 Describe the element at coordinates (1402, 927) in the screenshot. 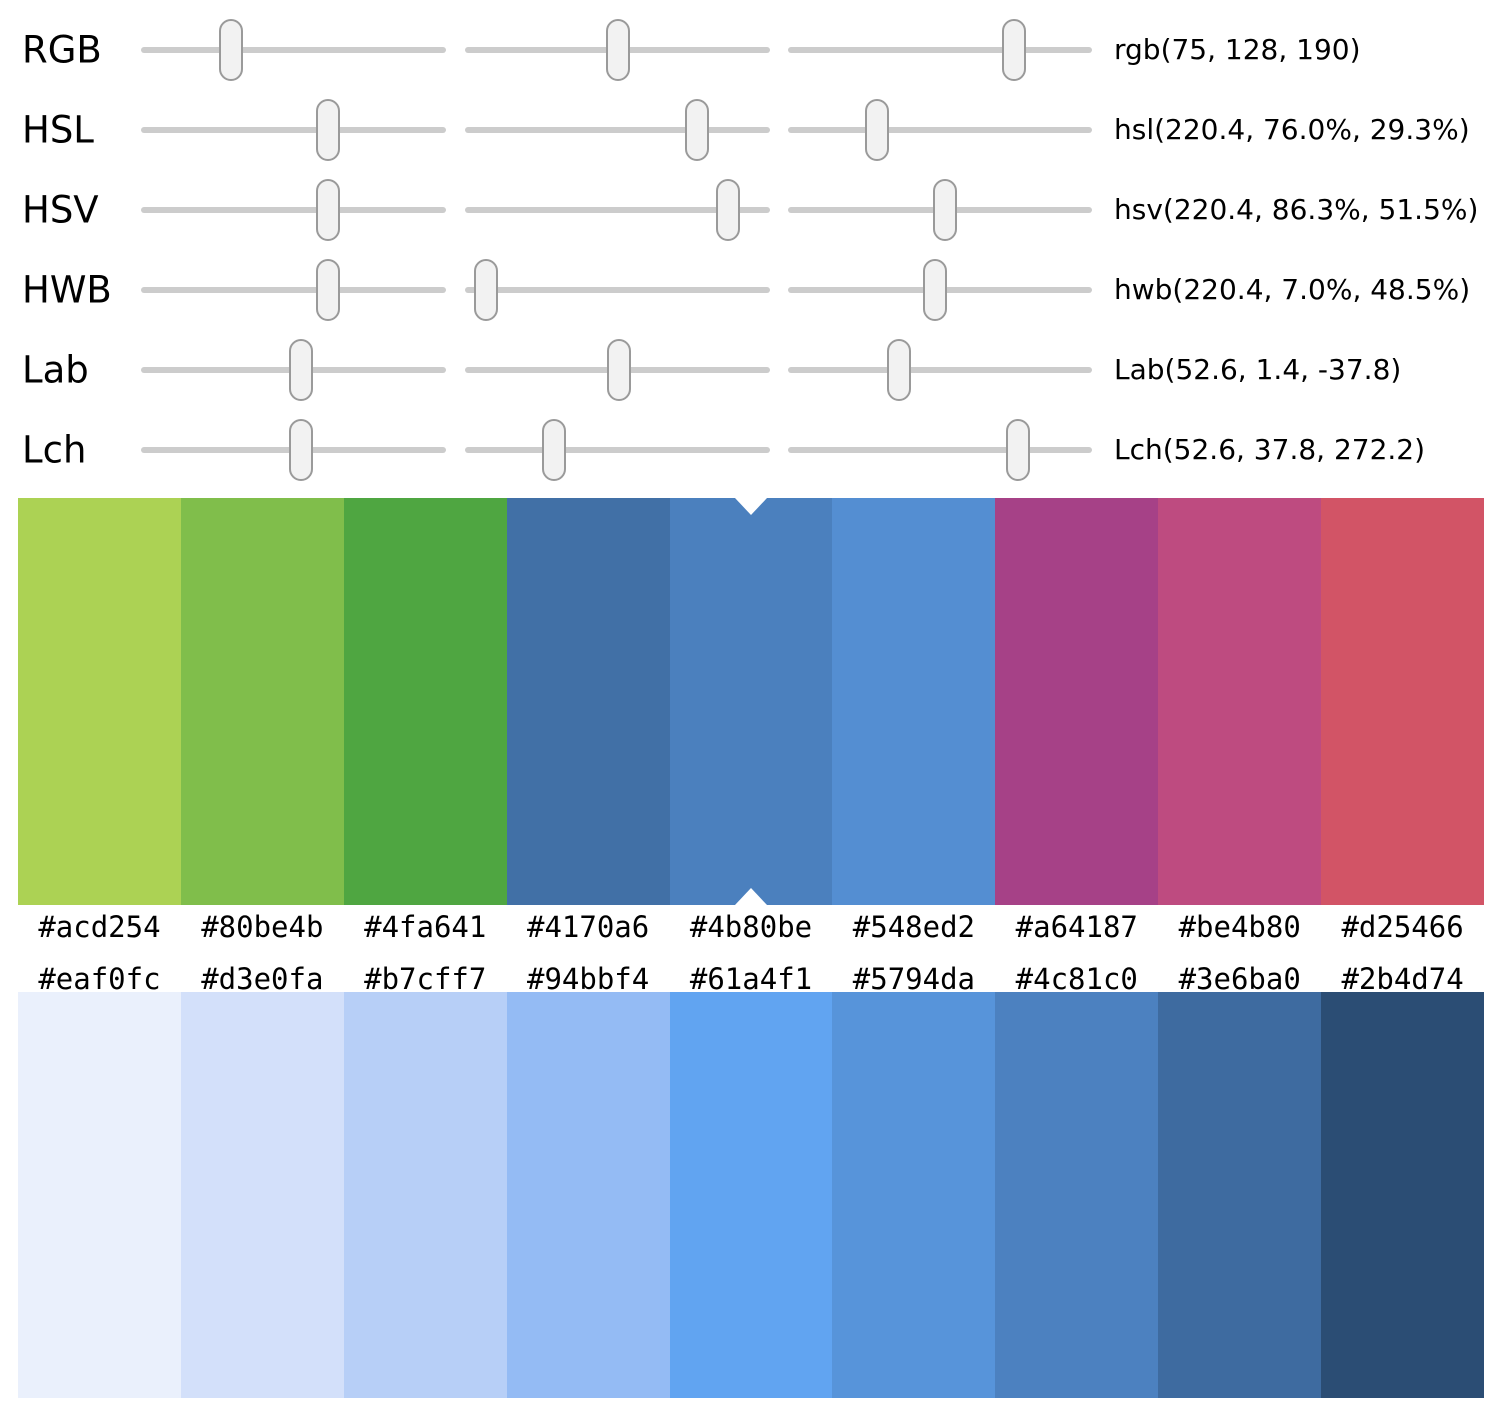

I see `palette-top-hex-label: #d25466` at that location.